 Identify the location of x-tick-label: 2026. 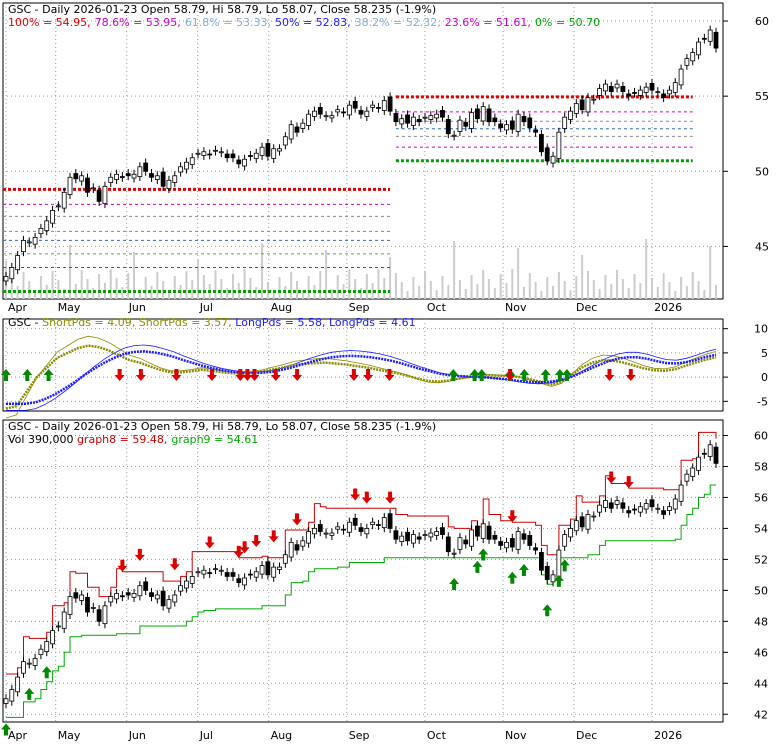
(668, 307).